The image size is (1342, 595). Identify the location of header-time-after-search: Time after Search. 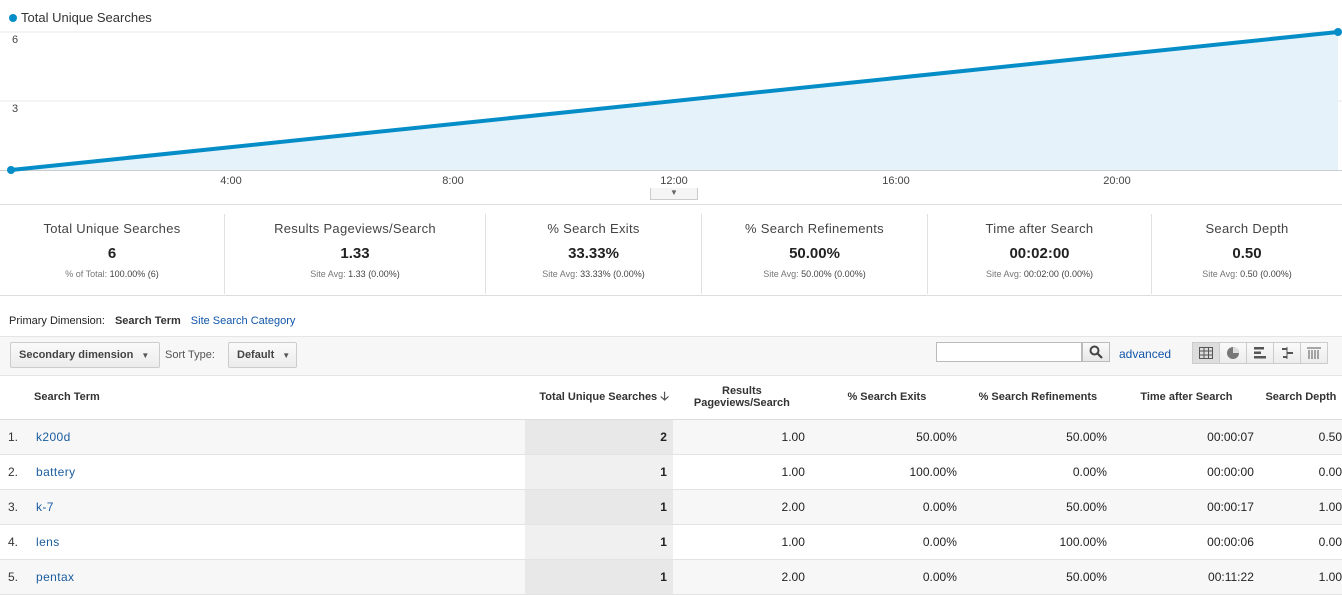
(1186, 397).